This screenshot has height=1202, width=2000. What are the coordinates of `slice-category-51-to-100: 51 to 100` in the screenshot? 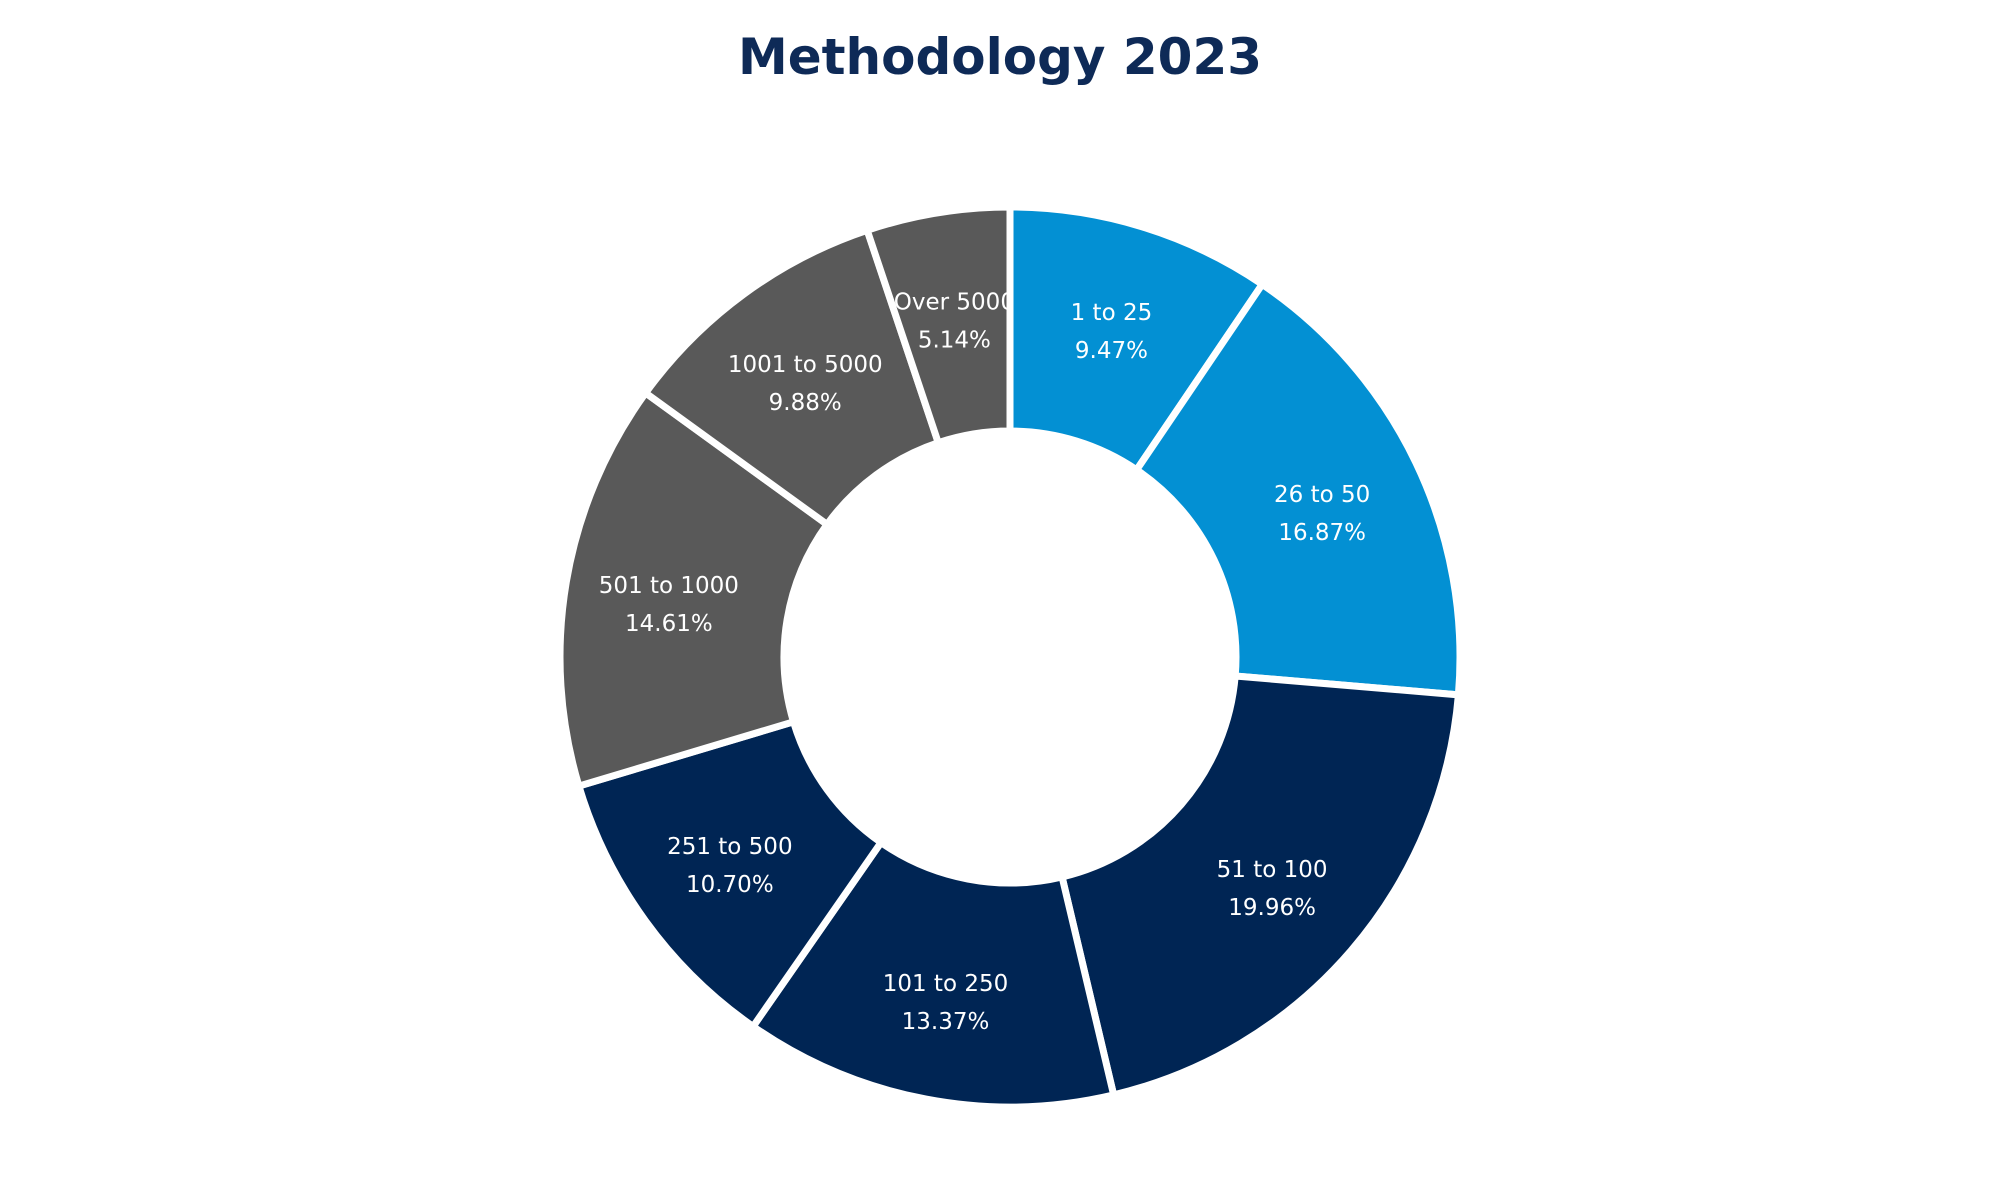 It's located at (1272, 870).